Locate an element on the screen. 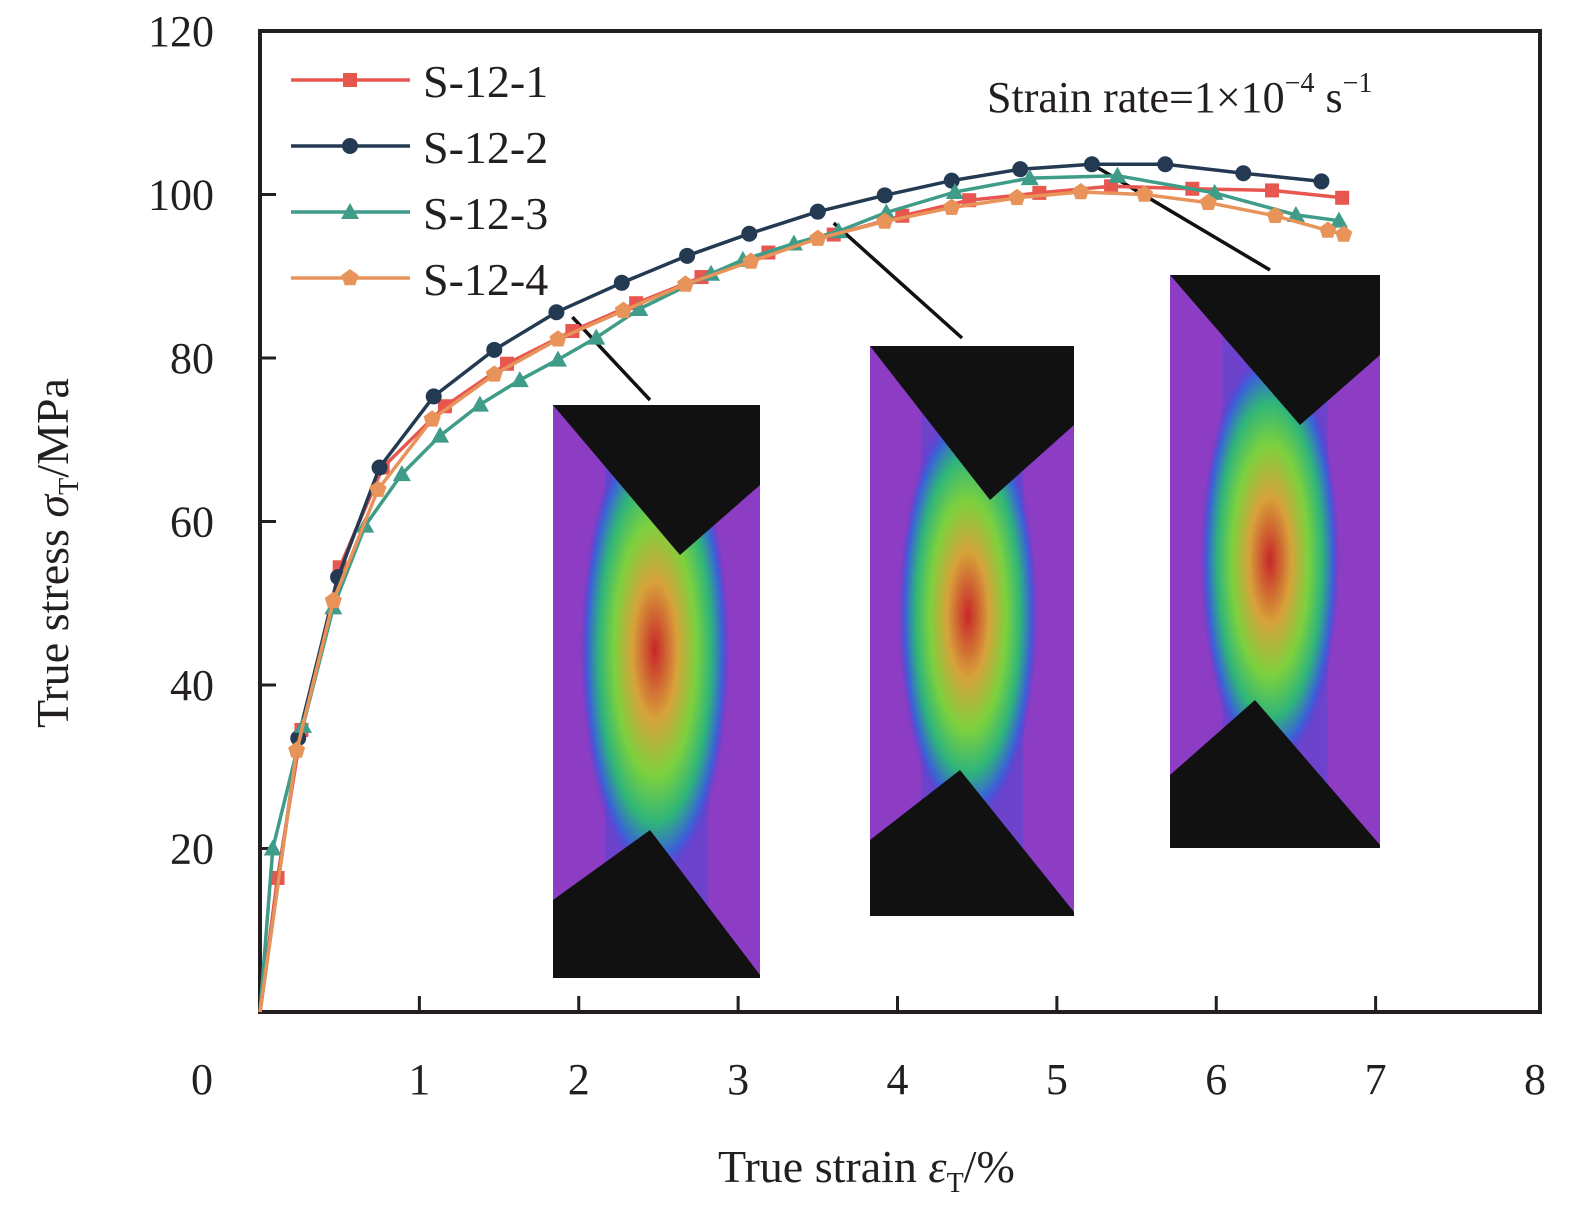  y-tick-label: 20 is located at coordinates (192, 849).